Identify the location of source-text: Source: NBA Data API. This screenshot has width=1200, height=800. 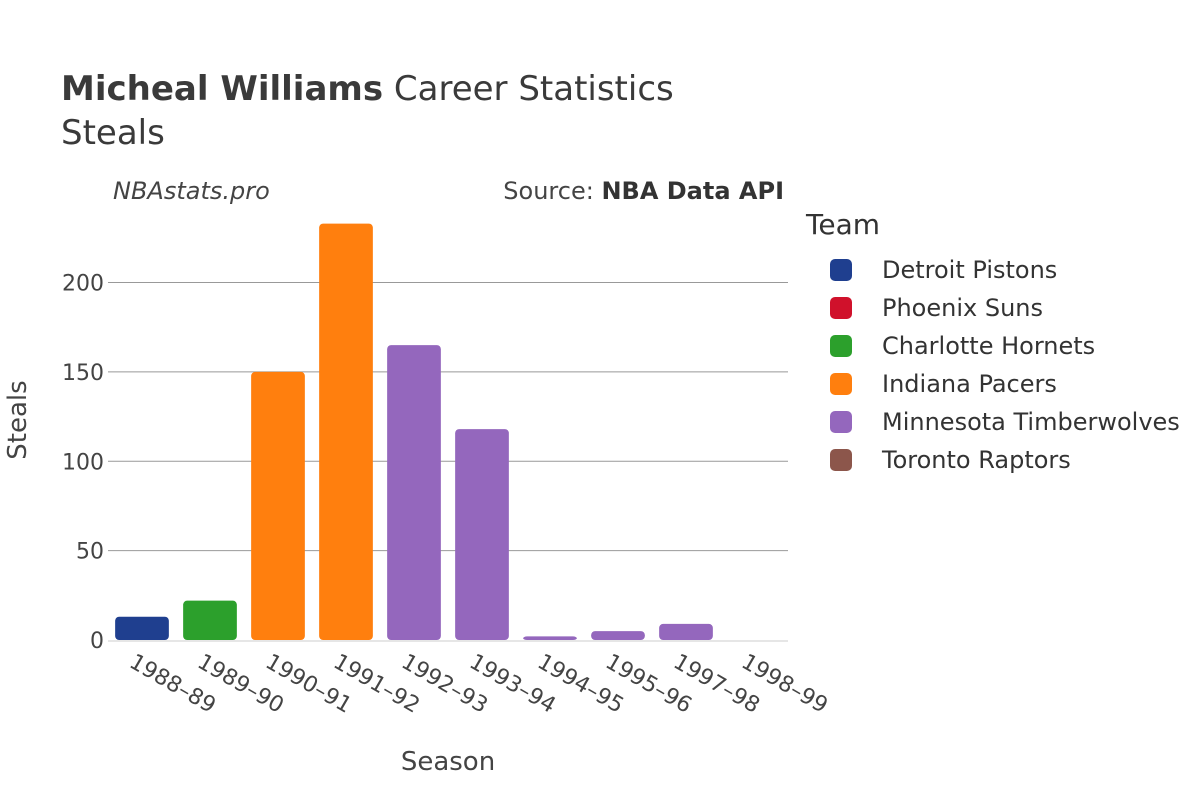
(643, 191).